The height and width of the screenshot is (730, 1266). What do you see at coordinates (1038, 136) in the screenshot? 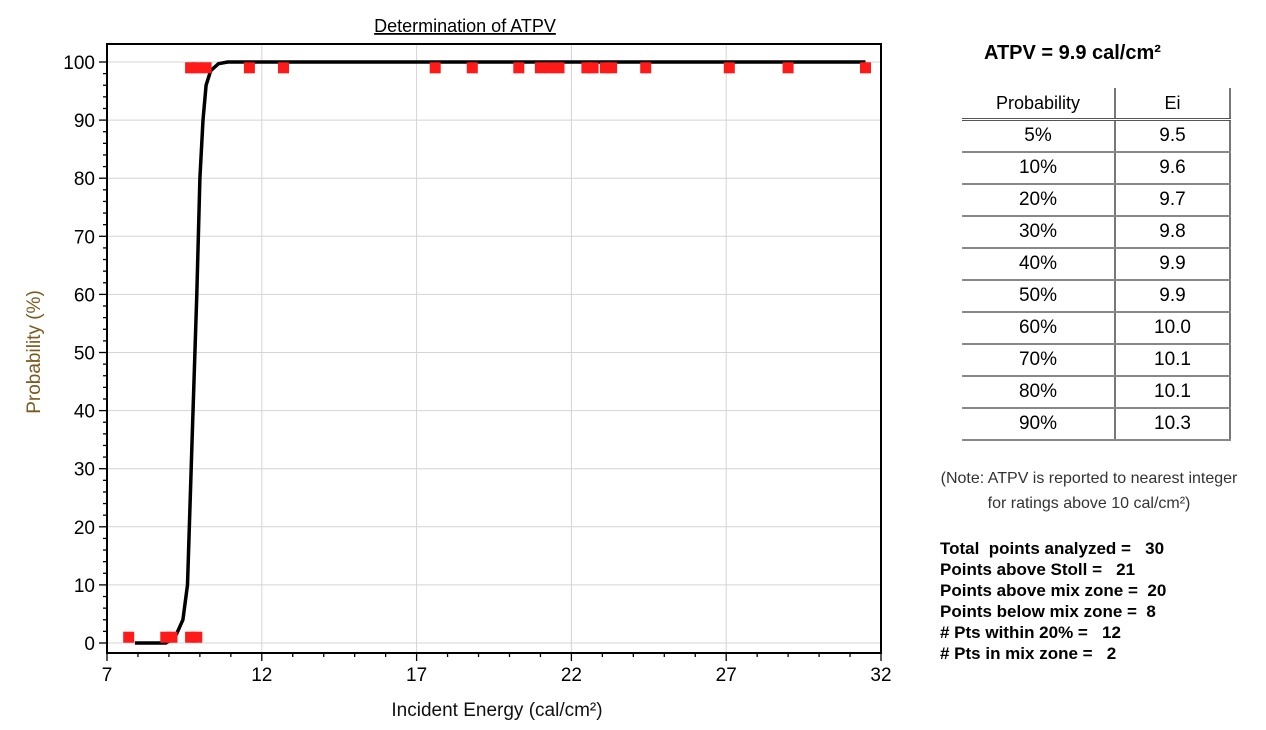
I see `probability-cell: 5%` at bounding box center [1038, 136].